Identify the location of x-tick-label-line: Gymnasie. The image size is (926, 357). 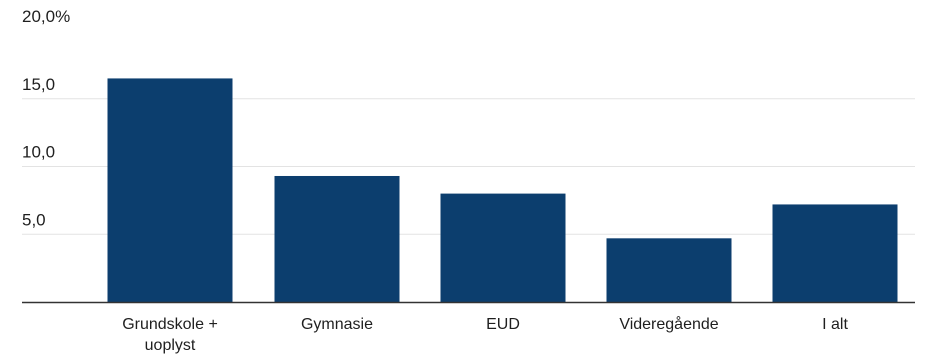
(337, 324).